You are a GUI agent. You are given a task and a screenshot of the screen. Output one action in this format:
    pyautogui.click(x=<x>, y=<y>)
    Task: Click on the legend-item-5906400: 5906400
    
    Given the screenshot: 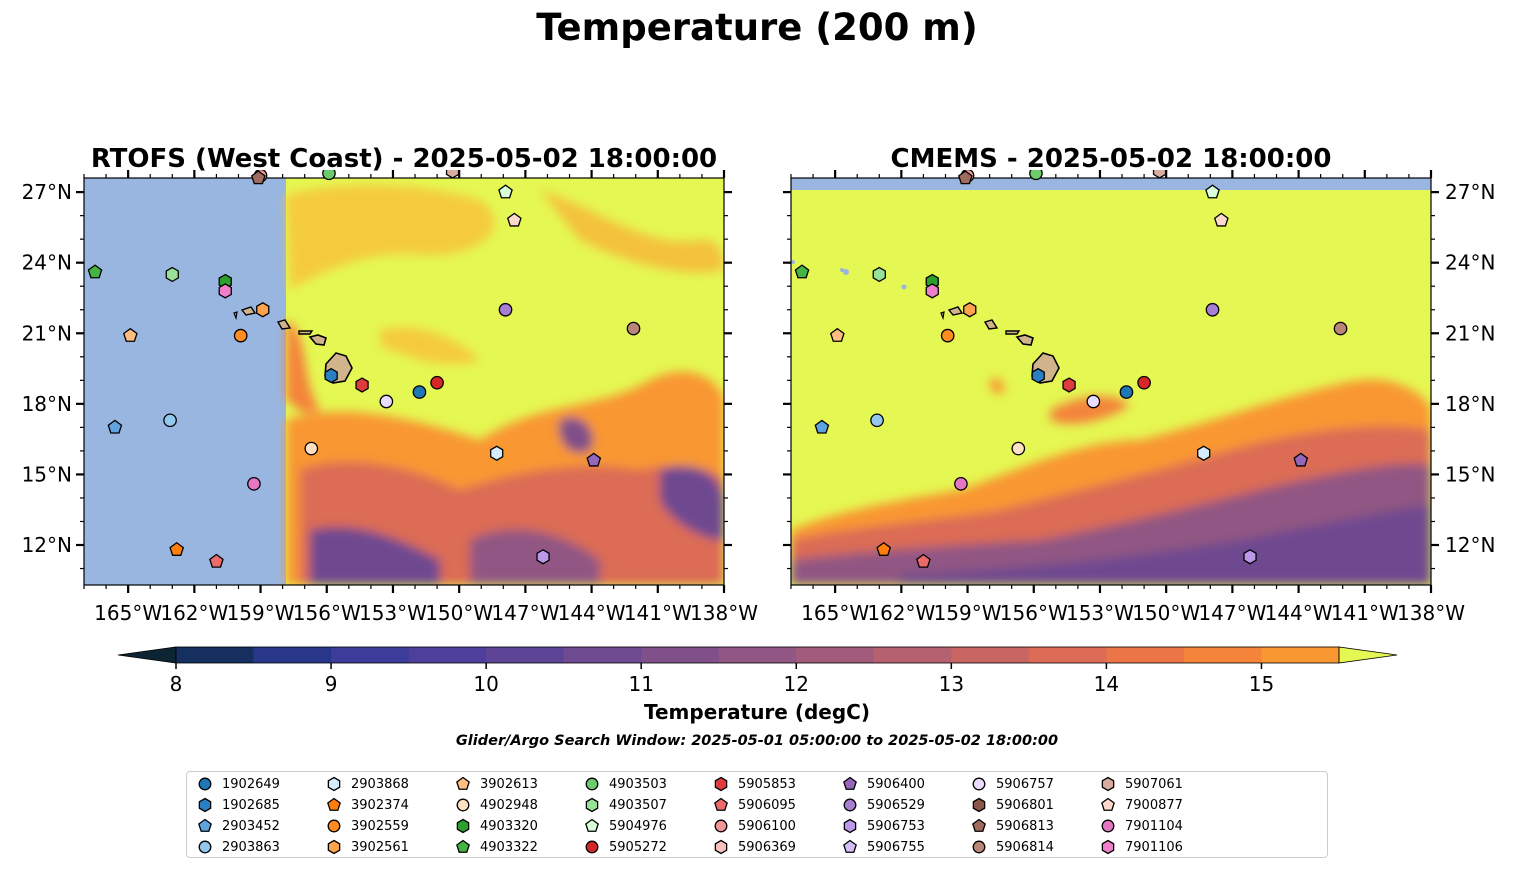 What is the action you would take?
    pyautogui.click(x=883, y=784)
    